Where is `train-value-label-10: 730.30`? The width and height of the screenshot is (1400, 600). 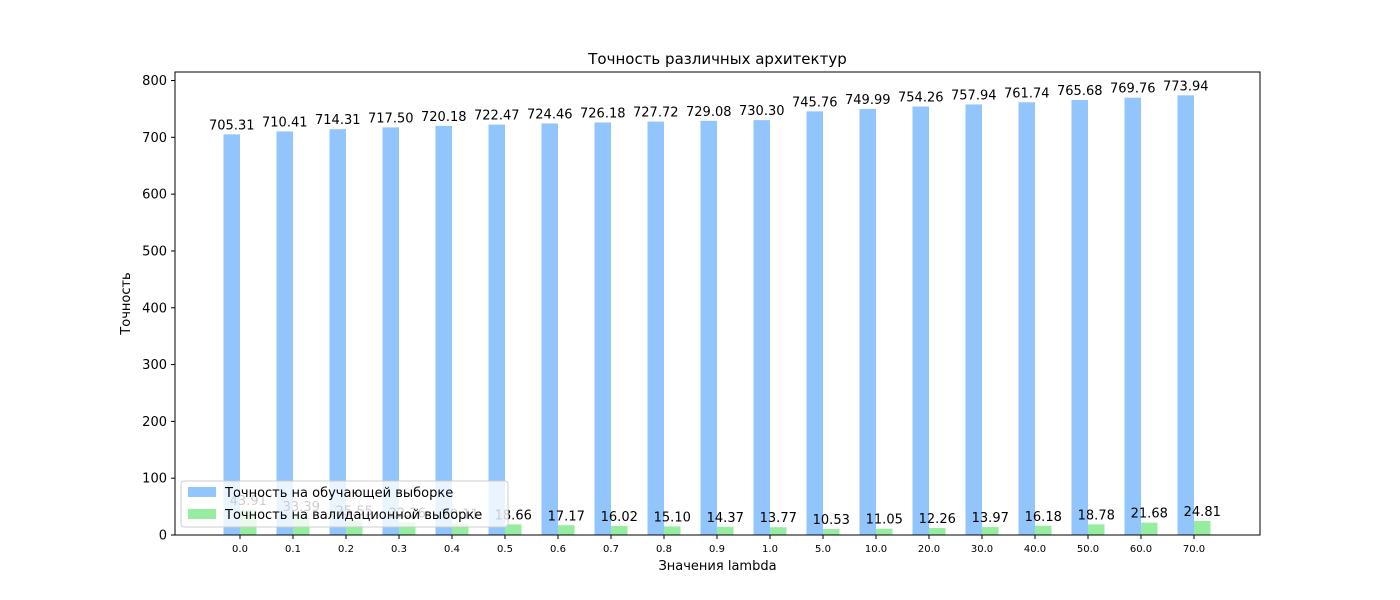
train-value-label-10: 730.30 is located at coordinates (762, 111).